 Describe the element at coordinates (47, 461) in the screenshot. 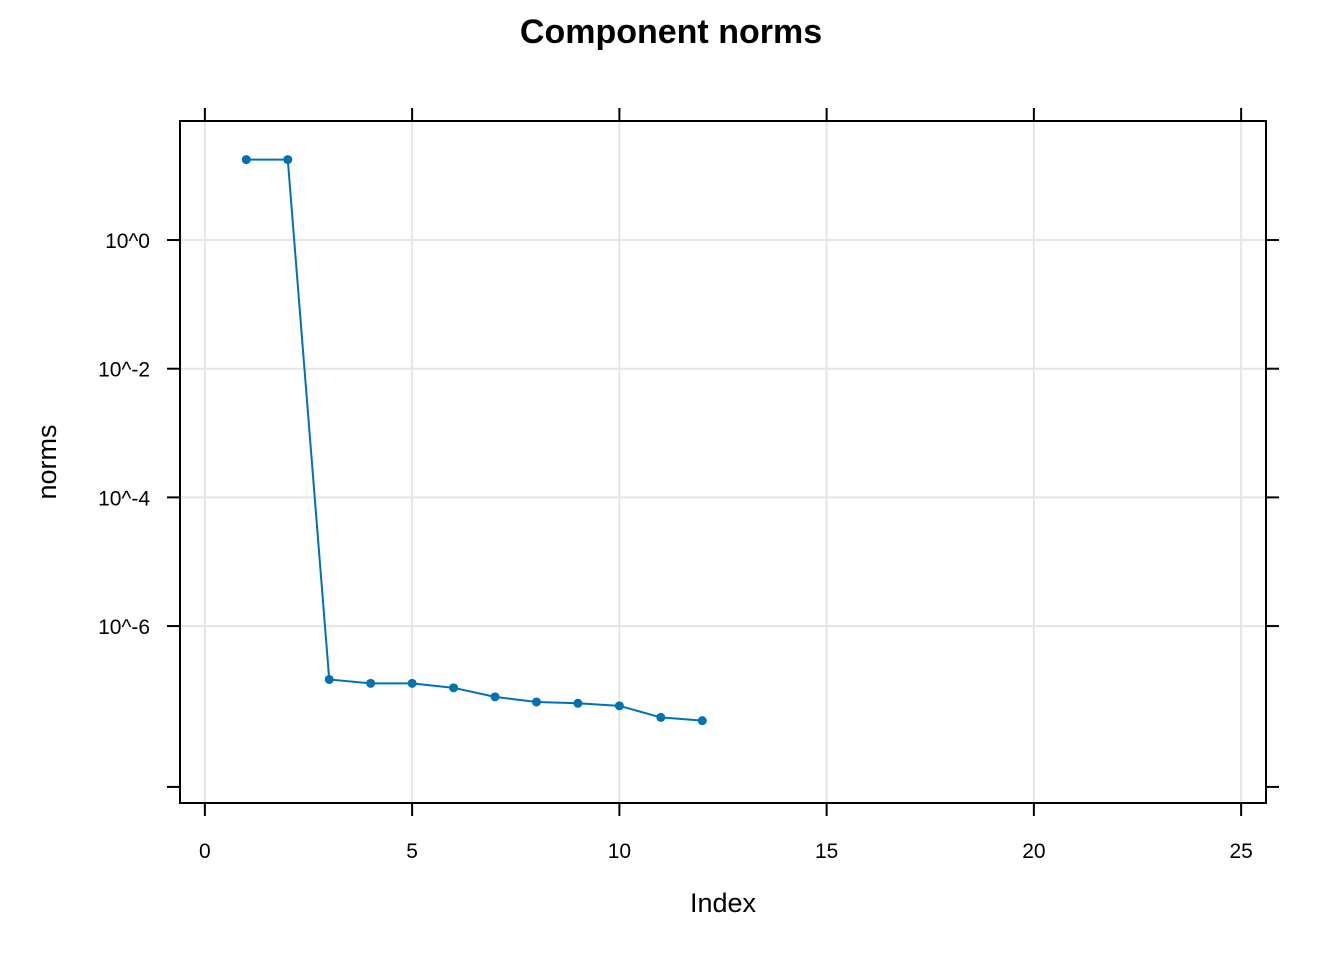

I see `y-axis-label: norms` at that location.